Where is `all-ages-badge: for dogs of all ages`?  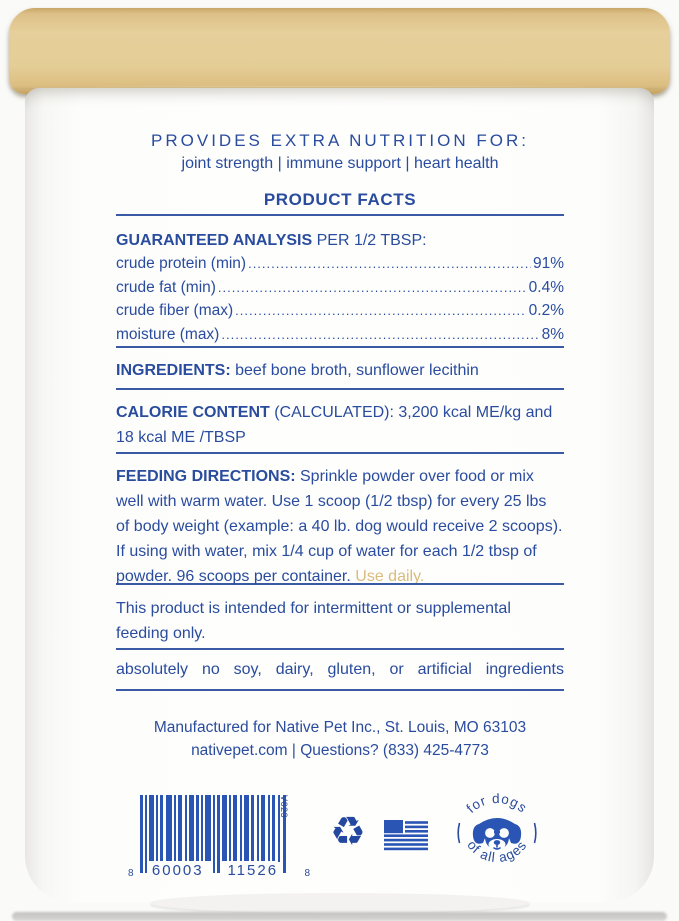 all-ages-badge: for dogs of all ages is located at coordinates (497, 828).